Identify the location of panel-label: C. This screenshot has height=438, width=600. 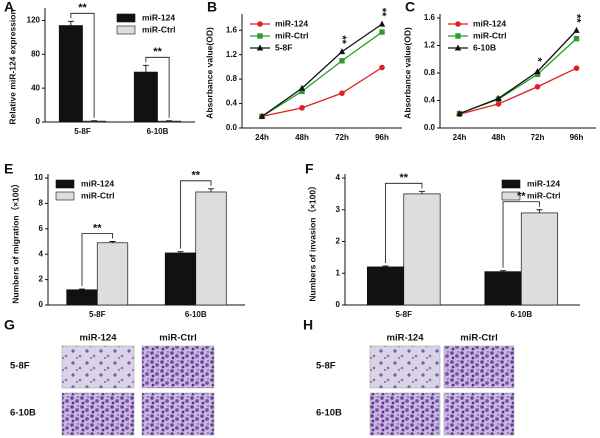
(410, 7).